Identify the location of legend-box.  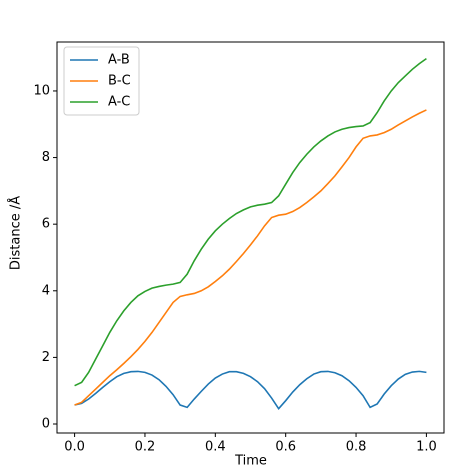
(101, 81).